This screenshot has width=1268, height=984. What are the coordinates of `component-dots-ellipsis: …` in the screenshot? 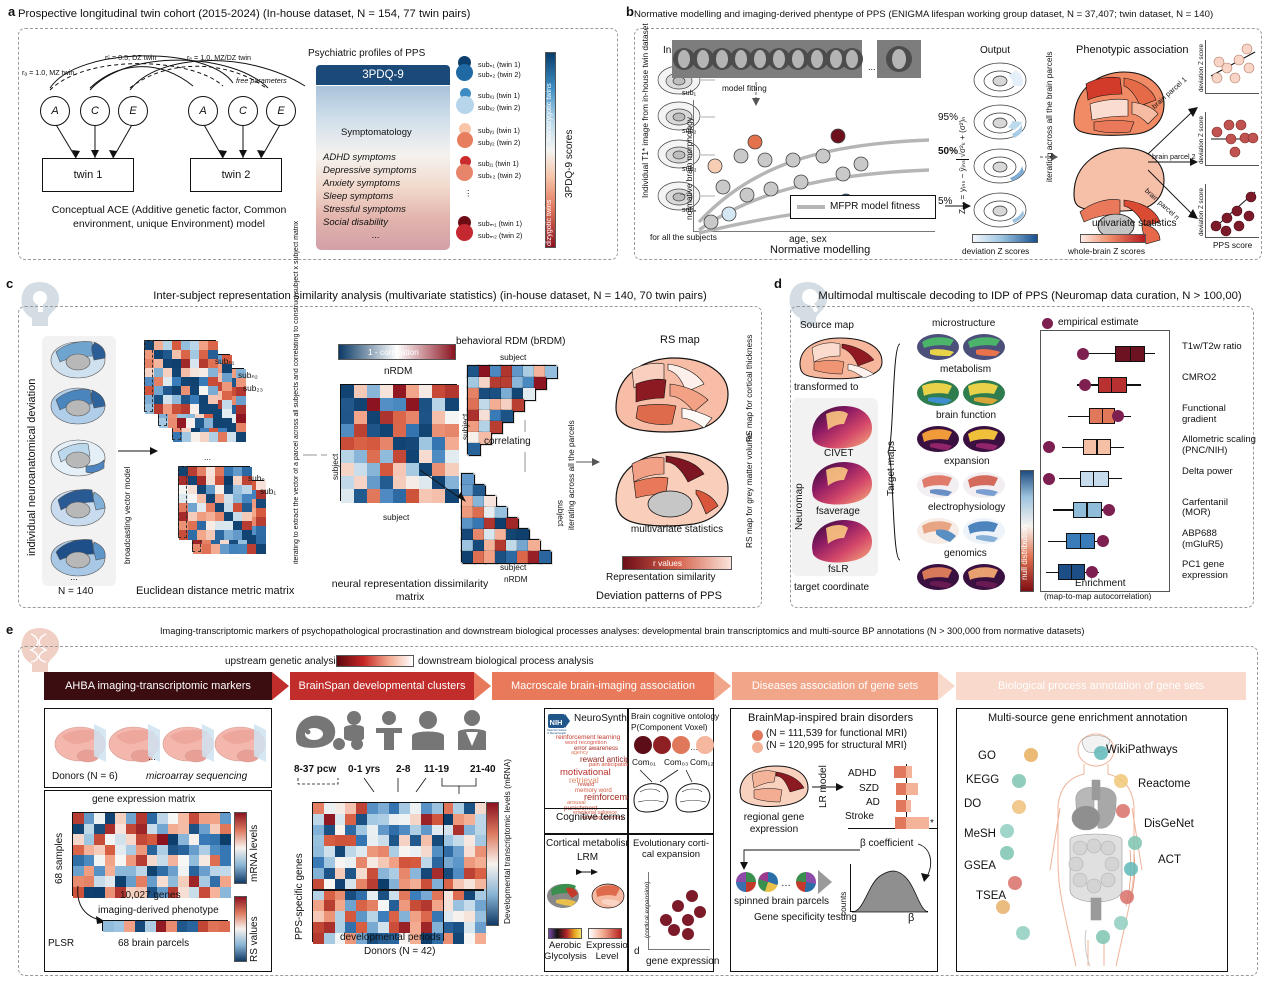 It's located at (694, 747).